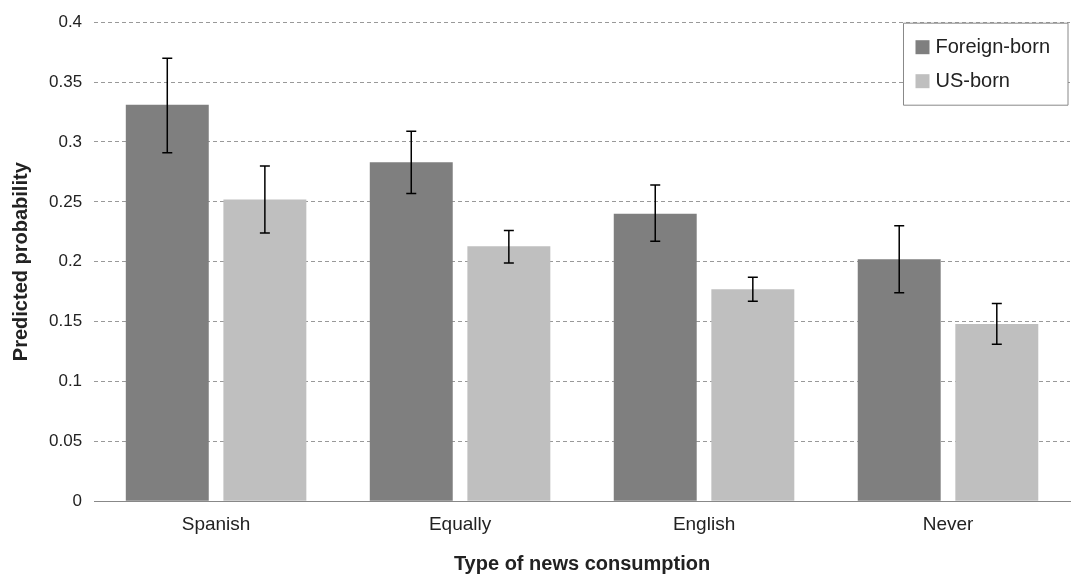  Describe the element at coordinates (70, 141) in the screenshot. I see `y-tick-label: 0.3` at that location.